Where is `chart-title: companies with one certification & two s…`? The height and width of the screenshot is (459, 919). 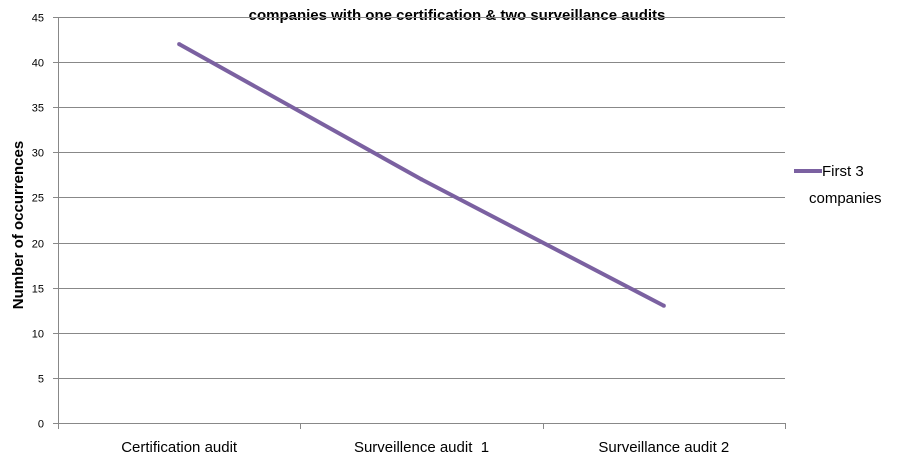 chart-title: companies with one certification & two s… is located at coordinates (457, 15).